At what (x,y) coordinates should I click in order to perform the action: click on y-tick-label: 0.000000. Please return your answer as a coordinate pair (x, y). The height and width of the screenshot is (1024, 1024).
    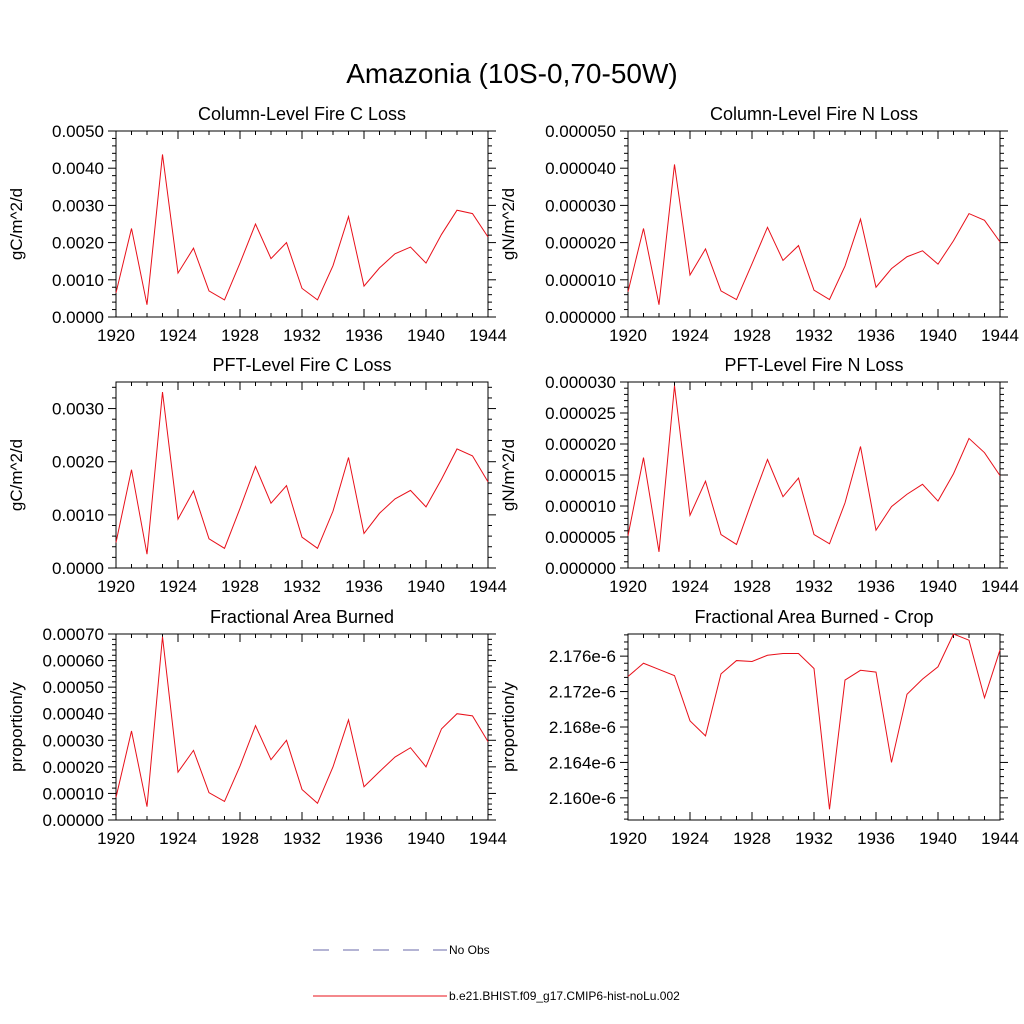
    Looking at the image, I should click on (580, 317).